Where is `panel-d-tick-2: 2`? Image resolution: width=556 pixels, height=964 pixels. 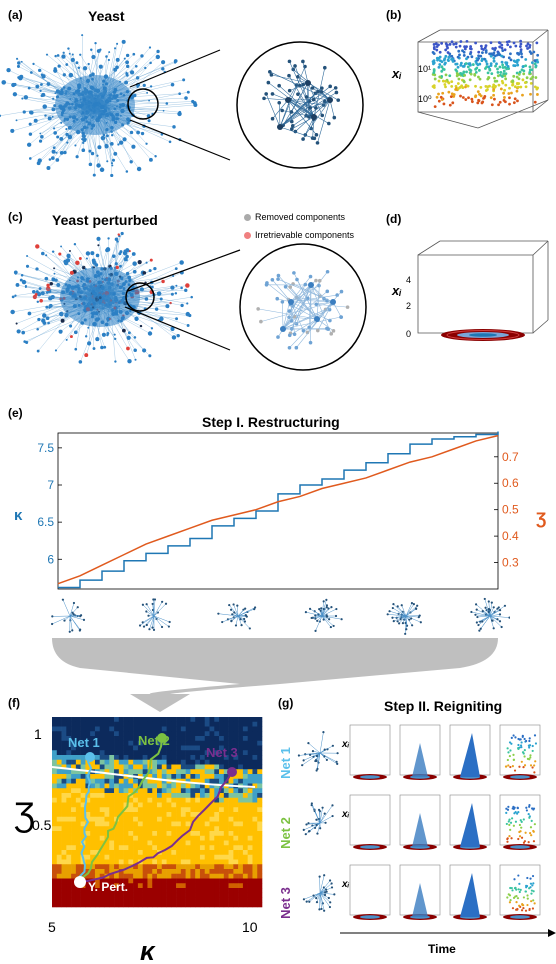 panel-d-tick-2: 2 is located at coordinates (408, 306).